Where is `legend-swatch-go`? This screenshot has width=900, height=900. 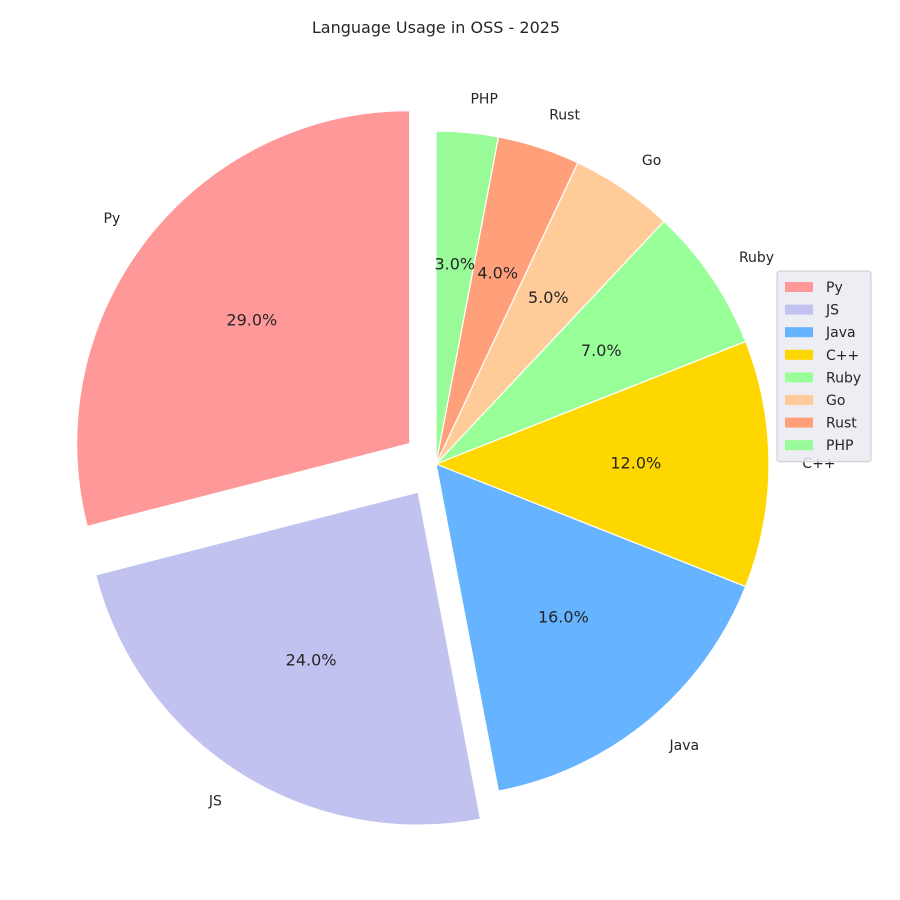 legend-swatch-go is located at coordinates (799, 400).